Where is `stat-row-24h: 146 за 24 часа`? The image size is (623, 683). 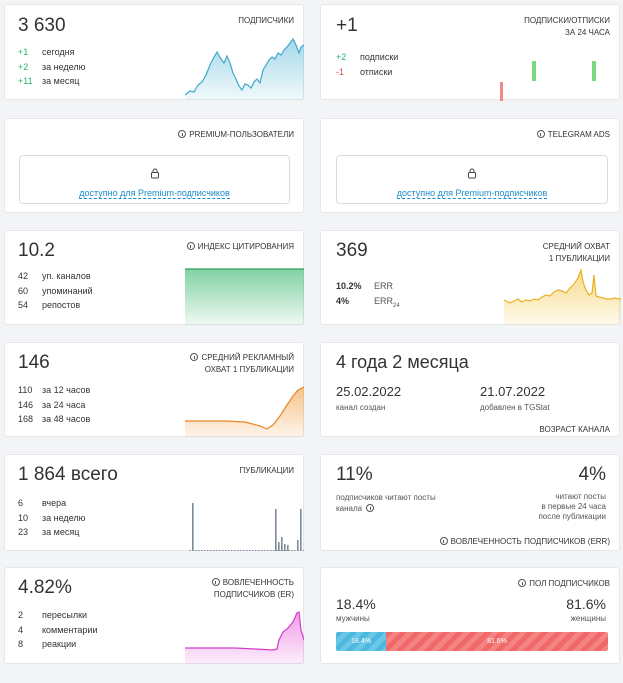
stat-row-24h: 146 за 24 часа is located at coordinates (52, 404).